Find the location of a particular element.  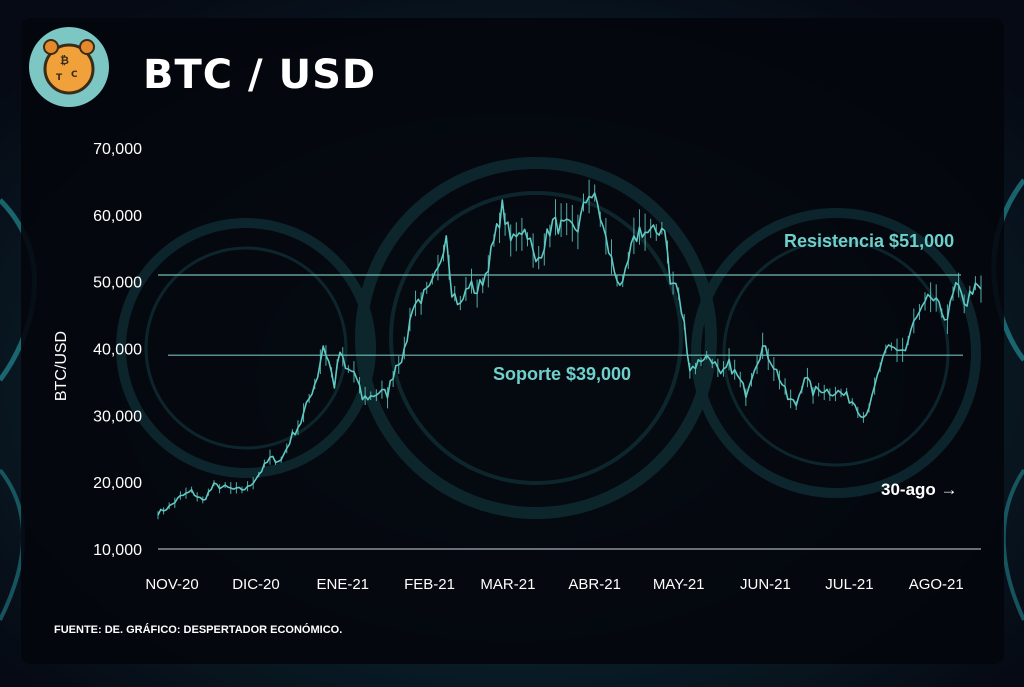

brand-logo: ₿ C T is located at coordinates (69, 67).